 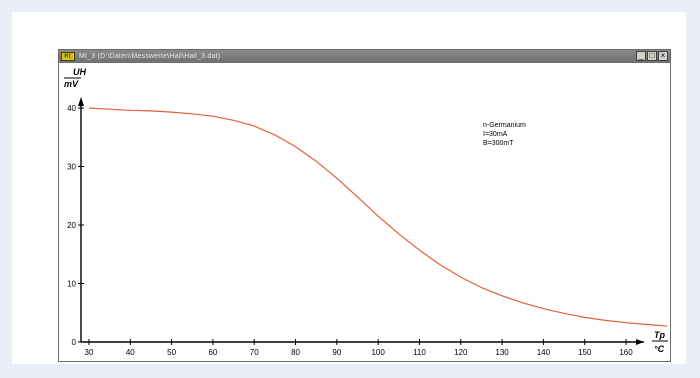 What do you see at coordinates (498, 143) in the screenshot?
I see `annotation-line: B=300mT` at bounding box center [498, 143].